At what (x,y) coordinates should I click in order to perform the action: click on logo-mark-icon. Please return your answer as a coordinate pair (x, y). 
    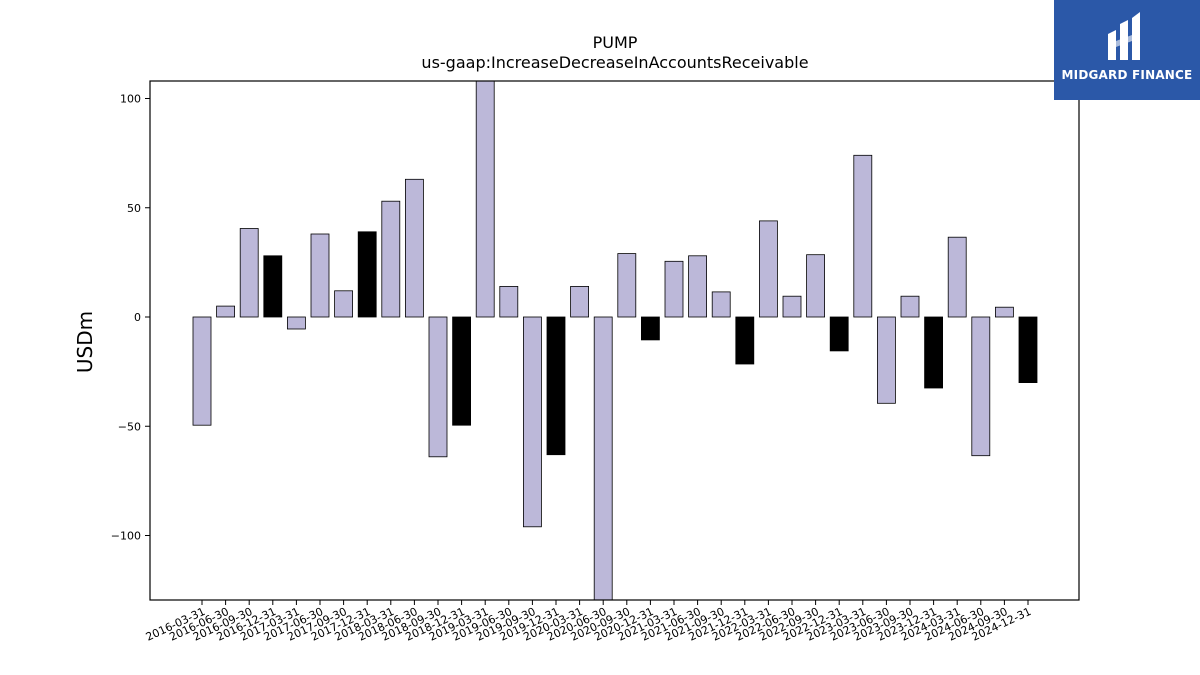
    Looking at the image, I should click on (1124, 36).